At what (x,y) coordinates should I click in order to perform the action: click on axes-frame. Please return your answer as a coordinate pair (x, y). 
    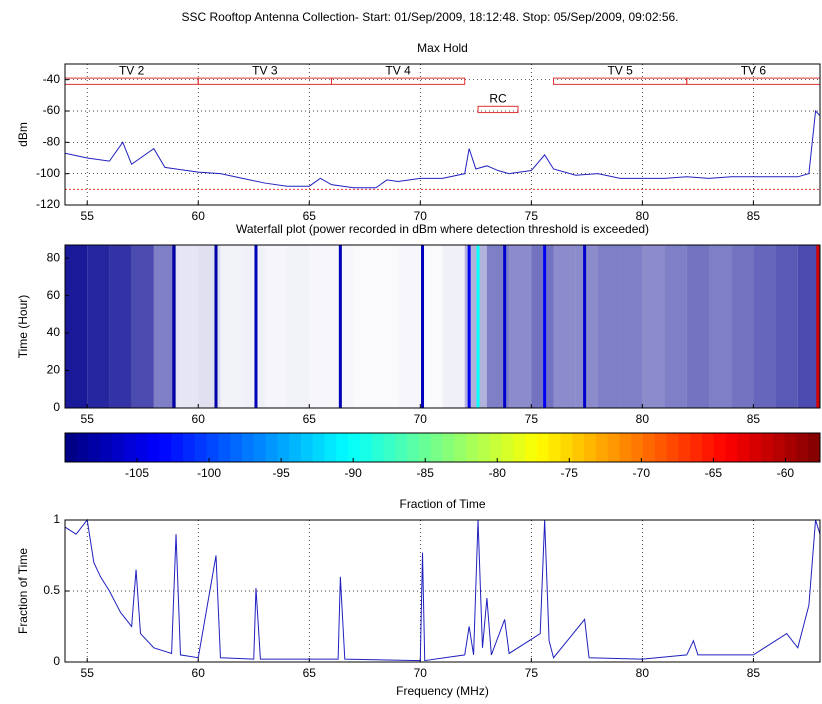
    Looking at the image, I should click on (442, 447).